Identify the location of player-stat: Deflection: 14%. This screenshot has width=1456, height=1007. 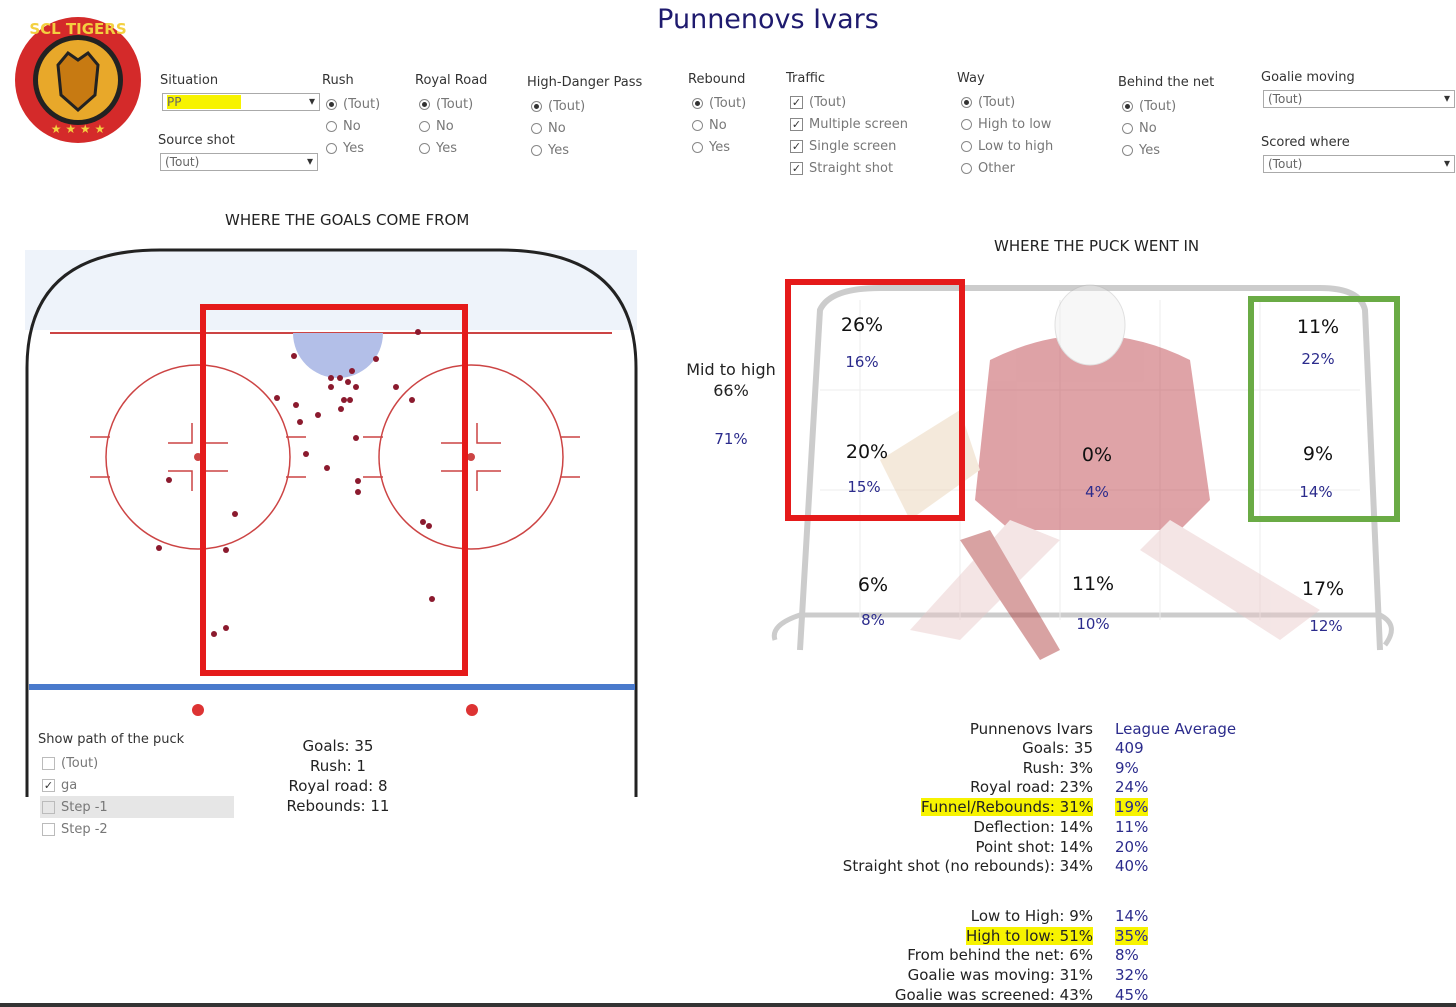
(1033, 826).